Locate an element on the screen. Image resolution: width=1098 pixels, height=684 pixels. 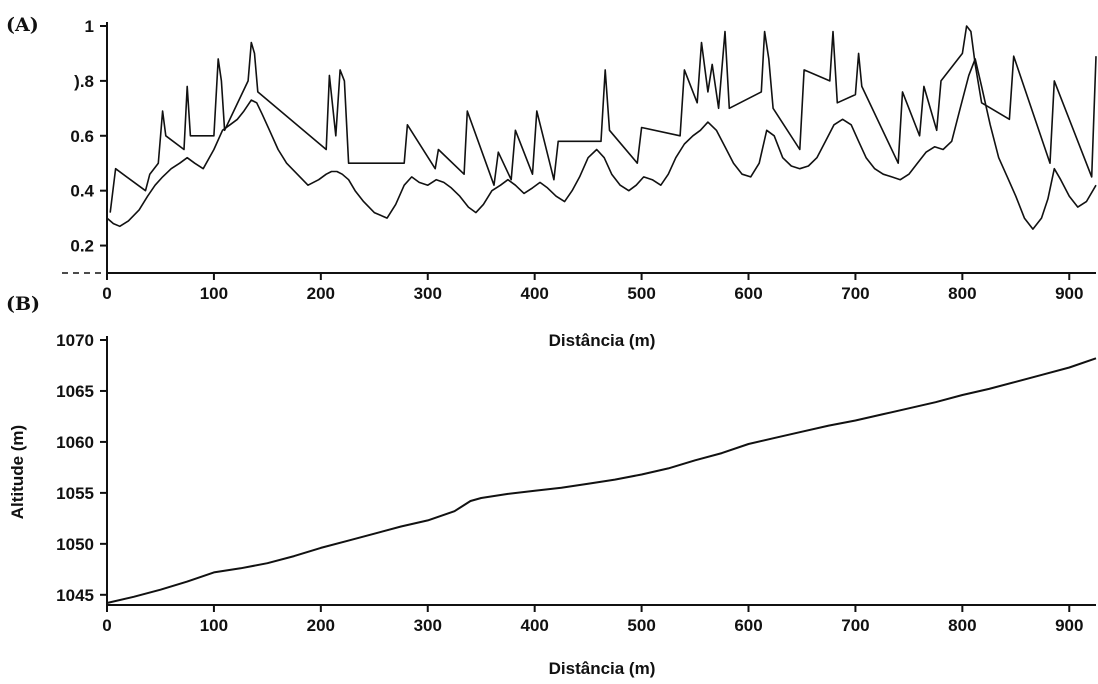
panel-b-x-tick-label: 900 is located at coordinates (1069, 625).